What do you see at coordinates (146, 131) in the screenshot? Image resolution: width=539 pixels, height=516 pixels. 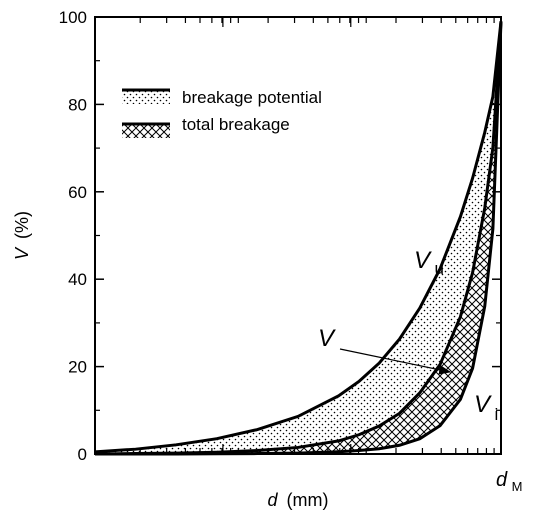 I see `legend-swatch-total-breakage` at bounding box center [146, 131].